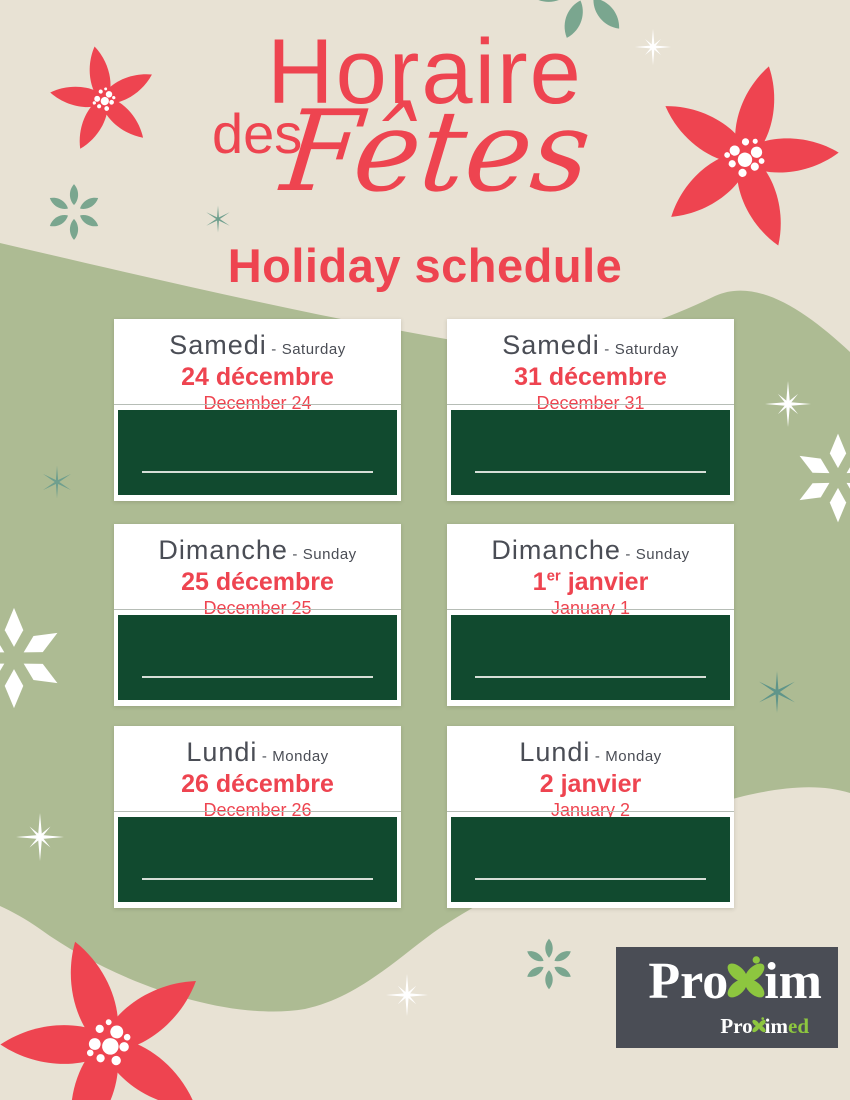 This screenshot has width=850, height=1100. I want to click on card-head: Lundi - Monday 2 janvier January 2, so click(590, 773).